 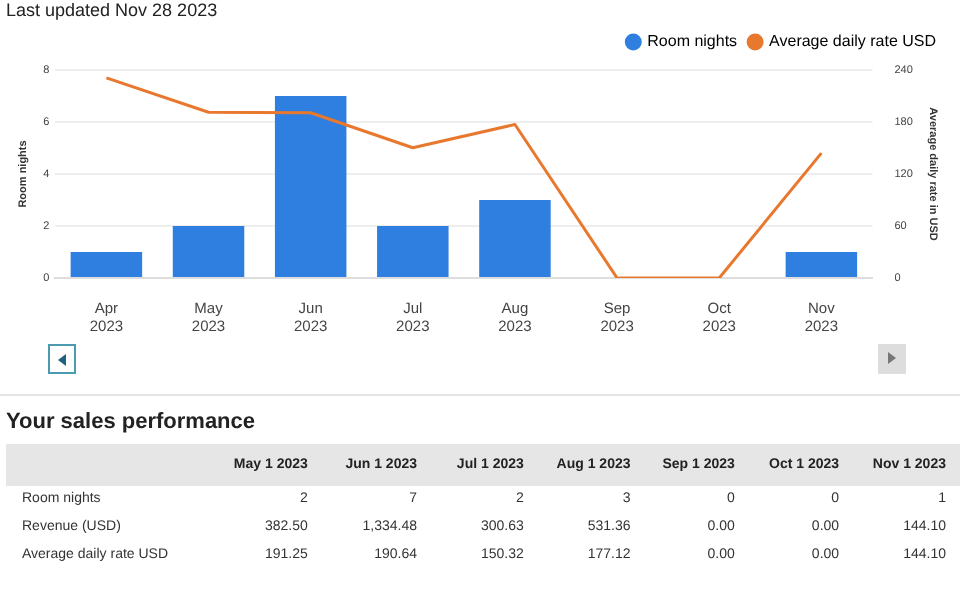 I want to click on legend-label: Room nights, so click(x=692, y=41).